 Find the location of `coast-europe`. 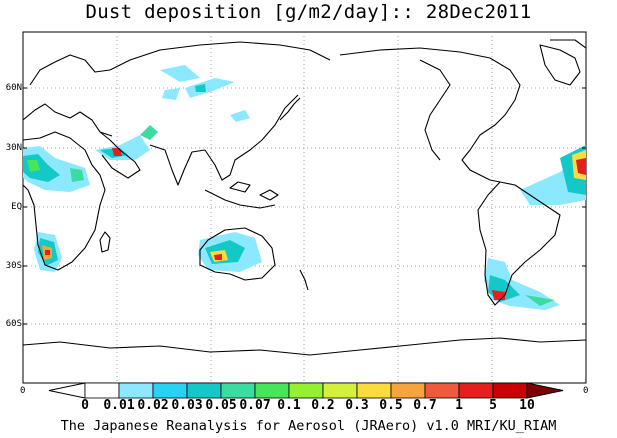

coast-europe is located at coordinates (68, 120).